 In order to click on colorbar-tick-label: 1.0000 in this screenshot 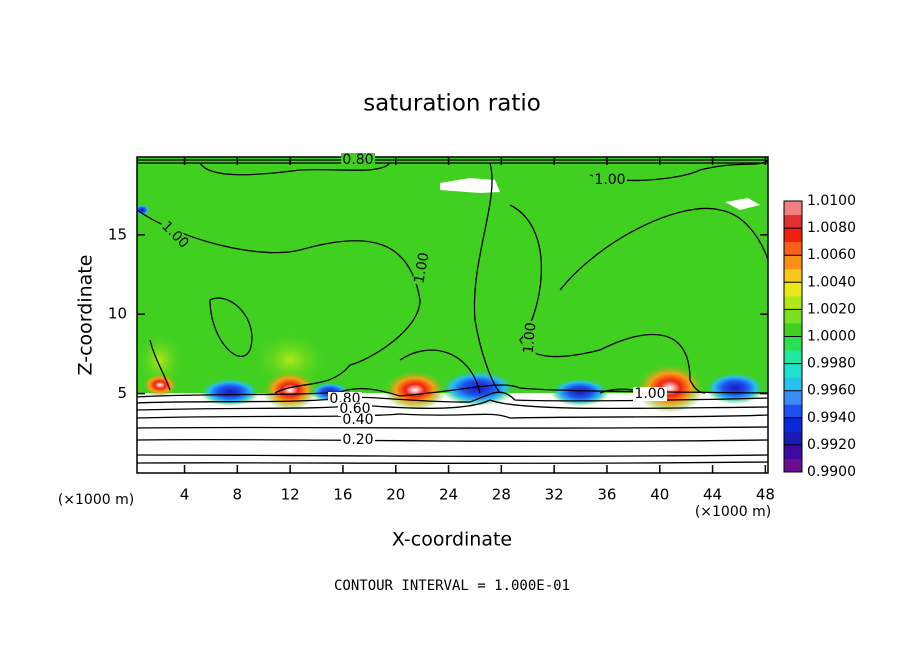, I will do `click(831, 337)`.